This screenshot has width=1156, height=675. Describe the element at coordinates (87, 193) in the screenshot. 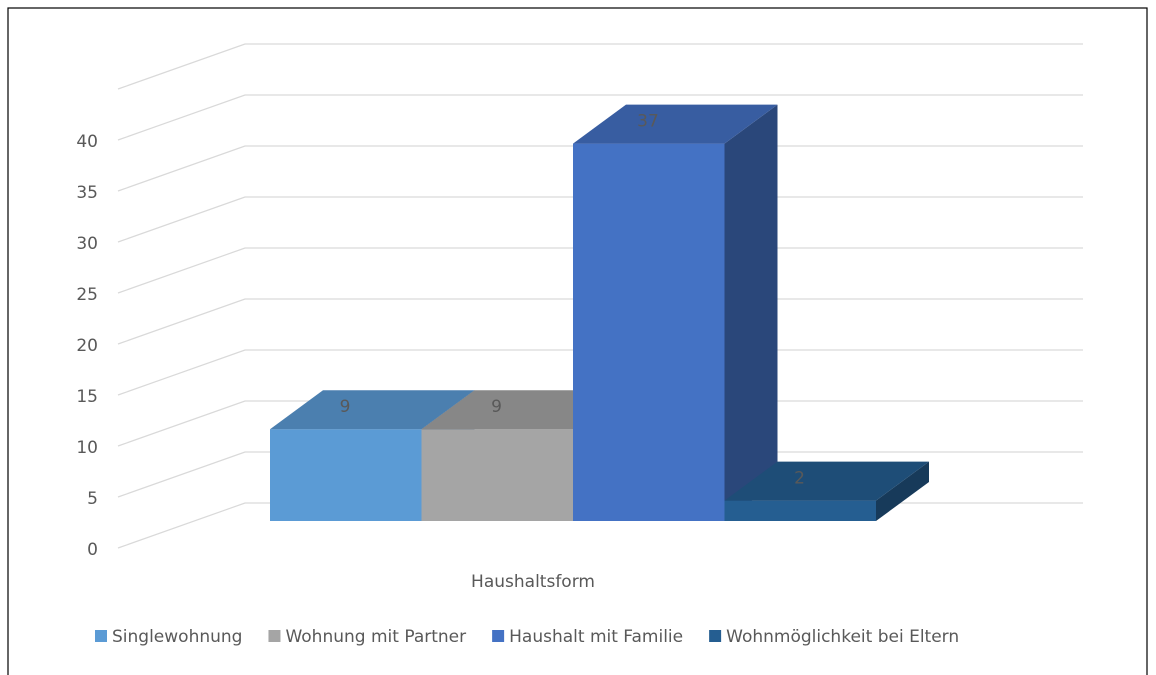

I see `y-tick-label: 35` at that location.